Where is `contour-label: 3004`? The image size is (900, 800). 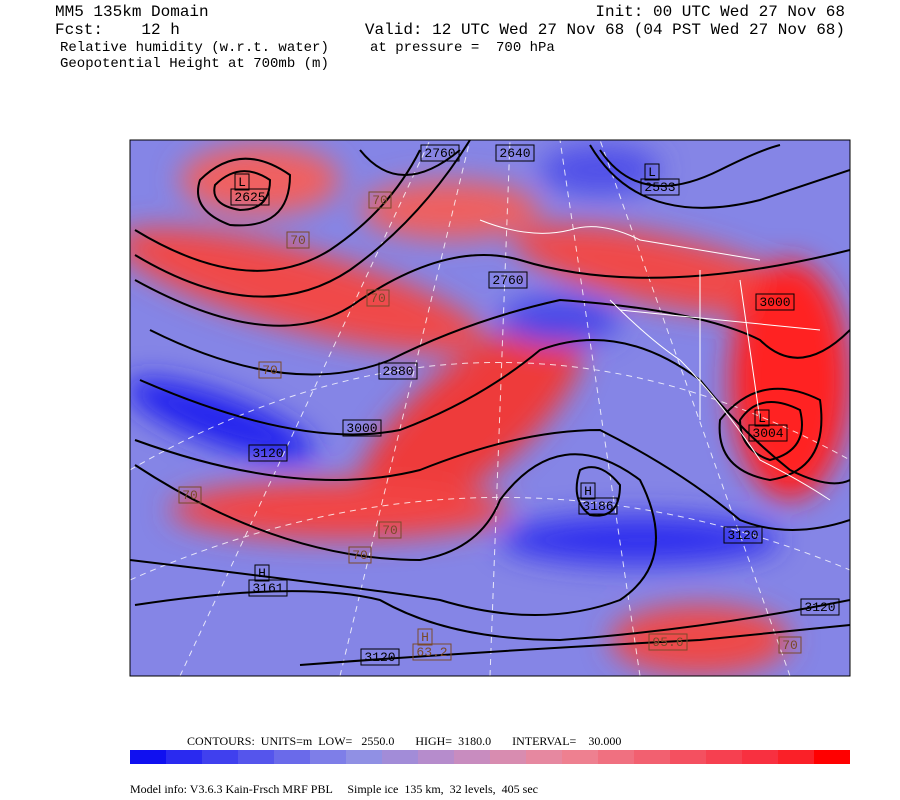 contour-label: 3004 is located at coordinates (767, 433).